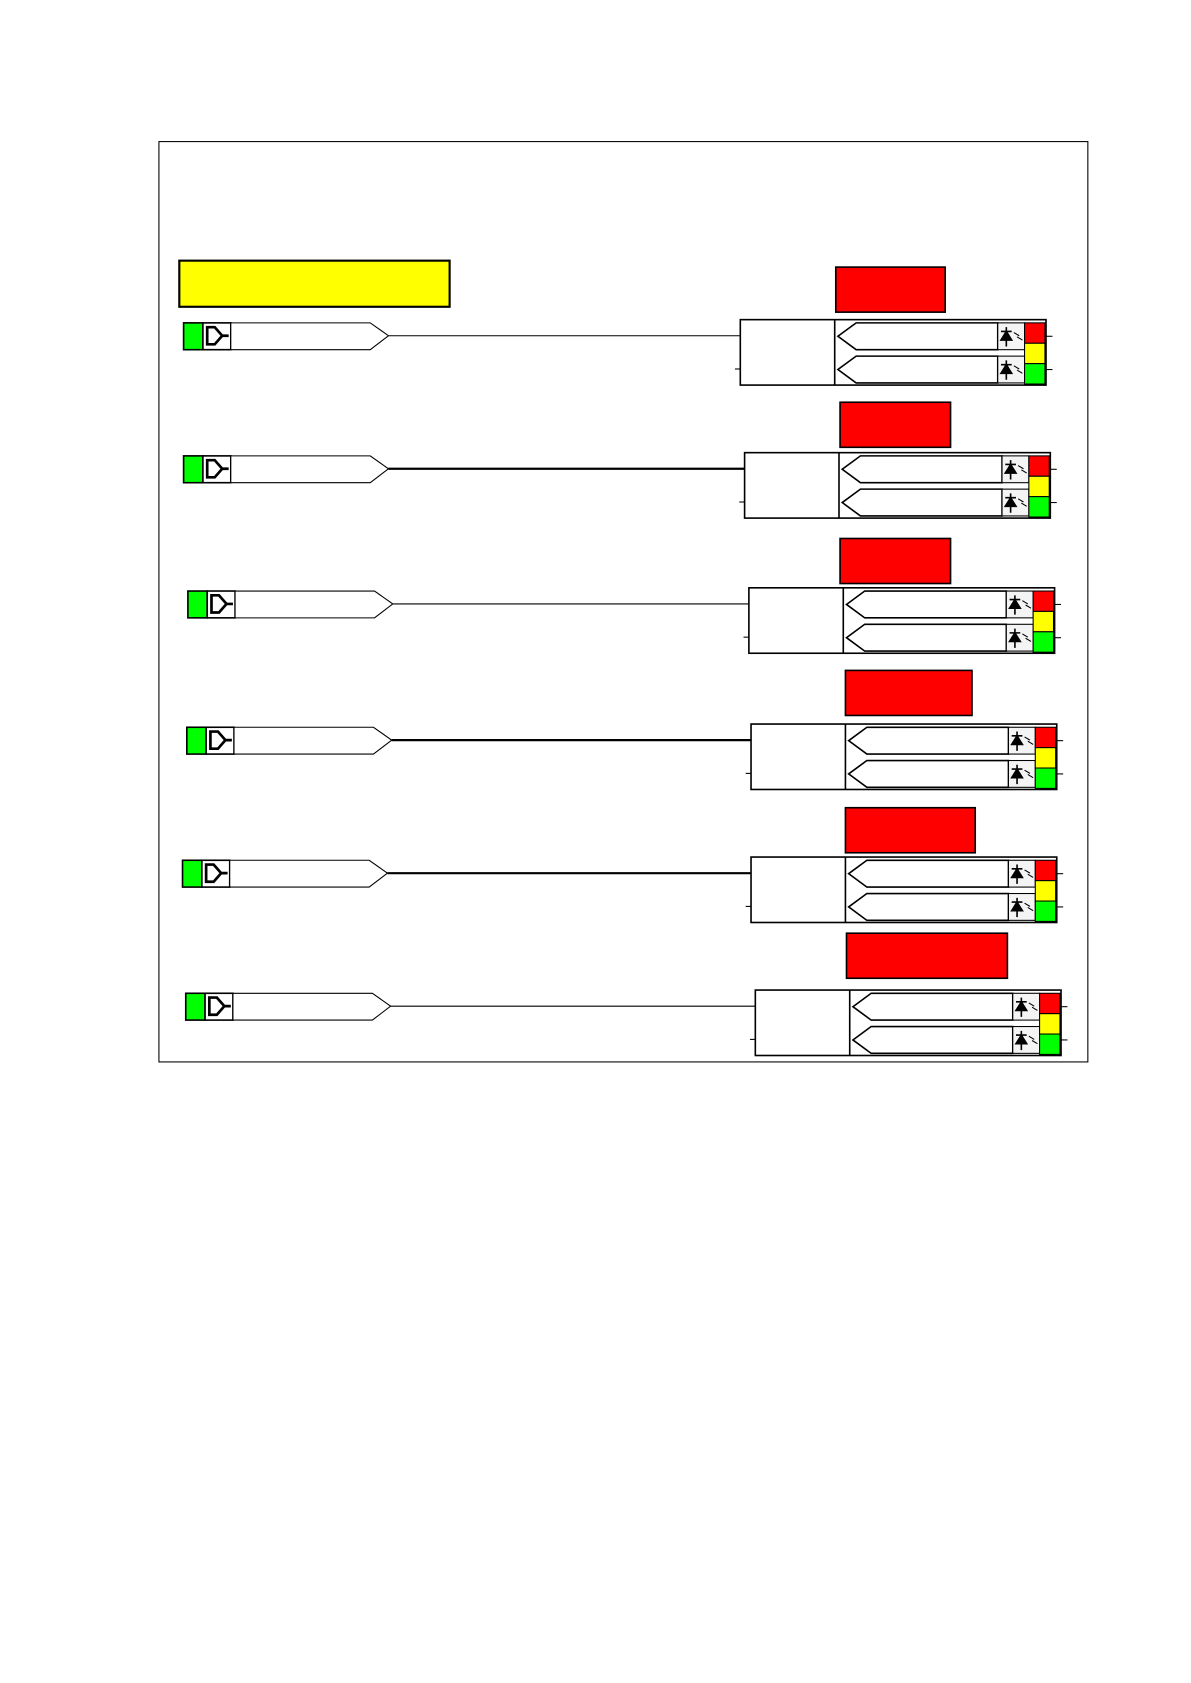 This screenshot has width=1191, height=1683. I want to click on header-block, so click(314, 283).